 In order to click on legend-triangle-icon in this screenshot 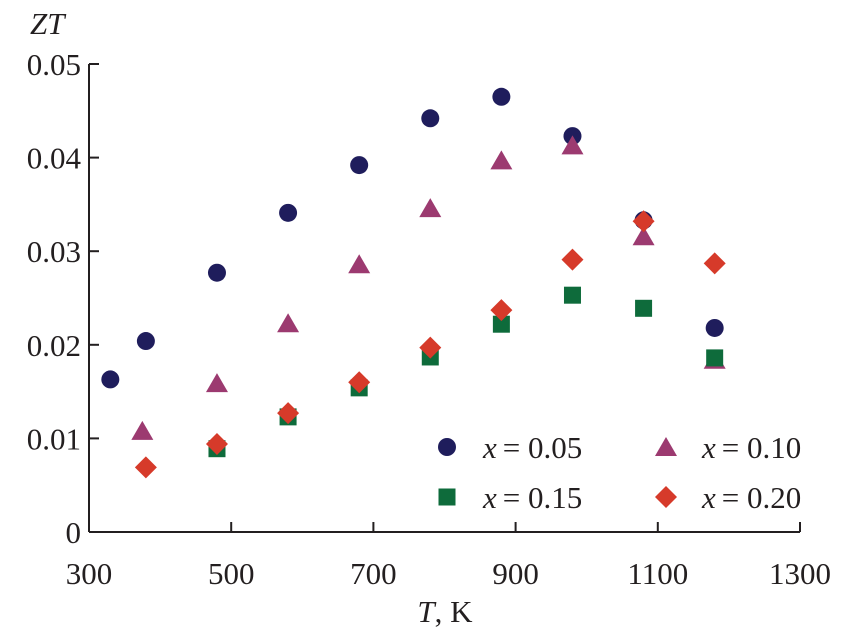, I will do `click(666, 446)`.